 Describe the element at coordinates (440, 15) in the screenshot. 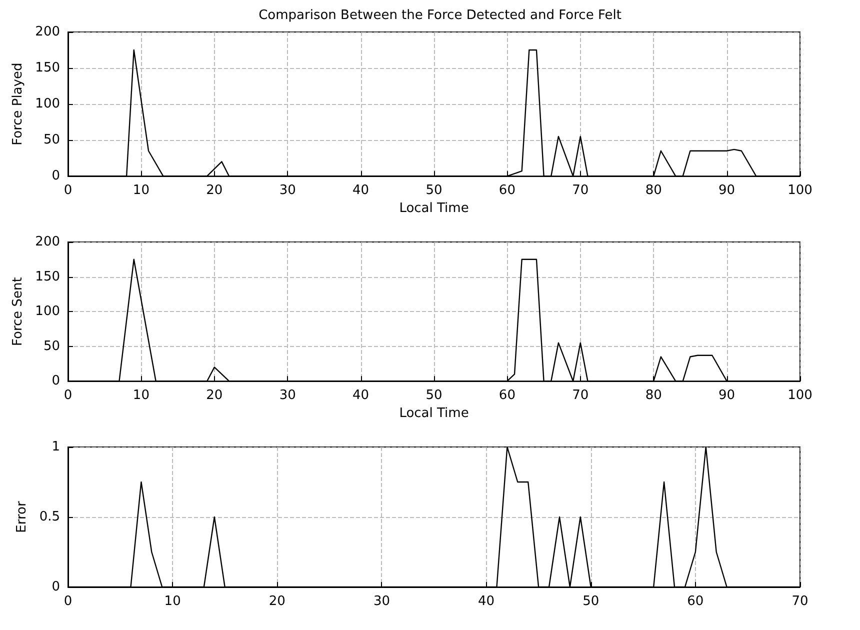

I see `chart-title: Comparison Between the Force Detected and Force Felt` at that location.